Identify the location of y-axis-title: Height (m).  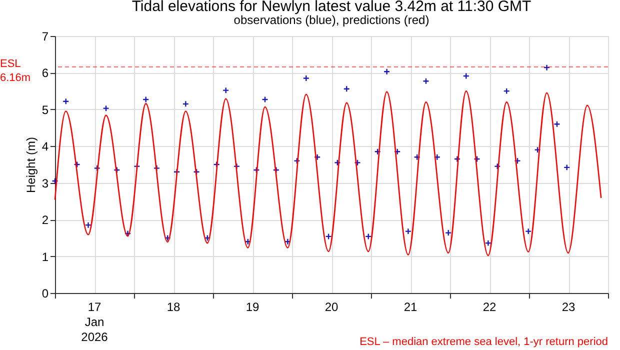
(31, 165).